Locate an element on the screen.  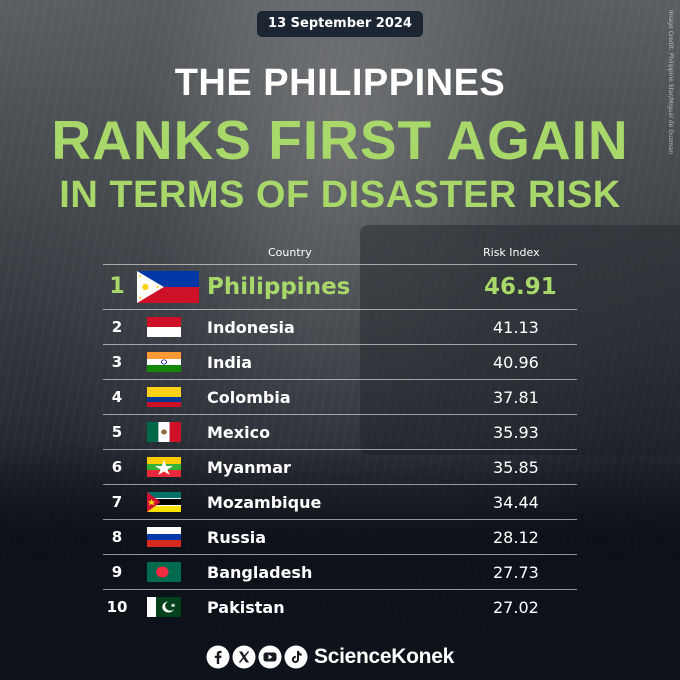
table-row: 1 Philippines 46.91 is located at coordinates (340, 286).